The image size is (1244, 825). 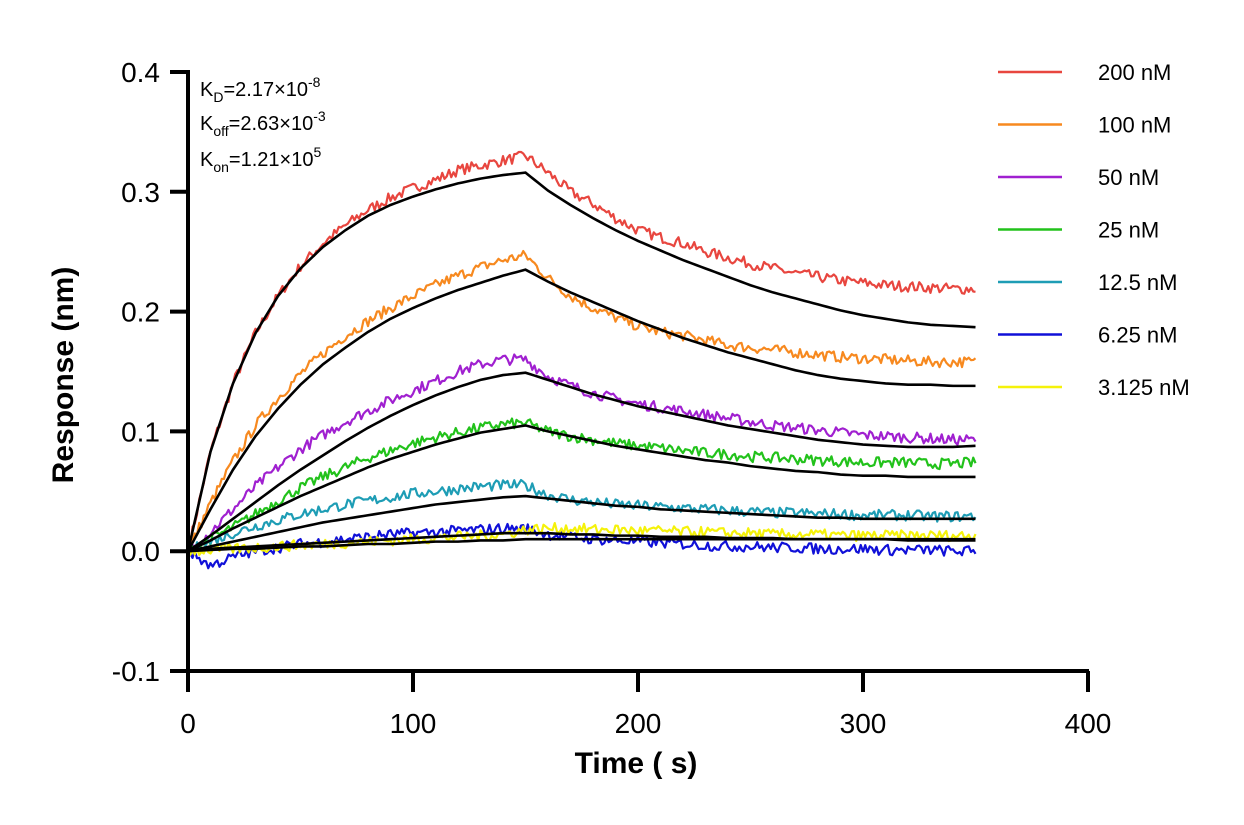 I want to click on fit-curve-25-nm, so click(x=581, y=488).